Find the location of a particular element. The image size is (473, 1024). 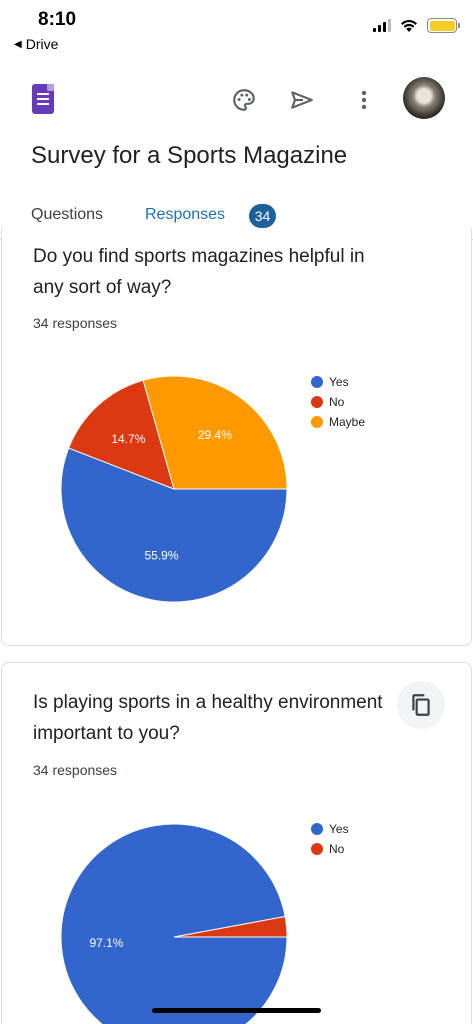

copy-chart-button is located at coordinates (421, 705).